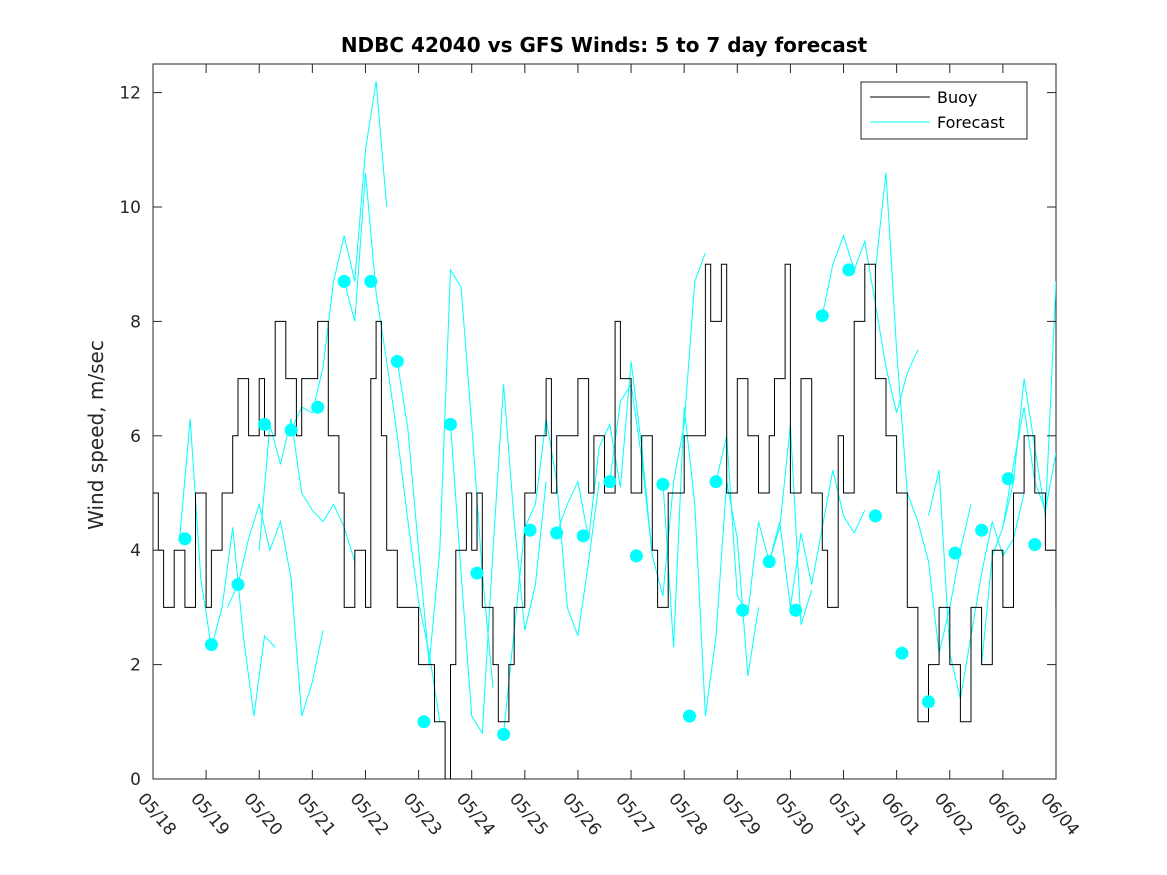  I want to click on y-tick-label: 6, so click(135, 437).